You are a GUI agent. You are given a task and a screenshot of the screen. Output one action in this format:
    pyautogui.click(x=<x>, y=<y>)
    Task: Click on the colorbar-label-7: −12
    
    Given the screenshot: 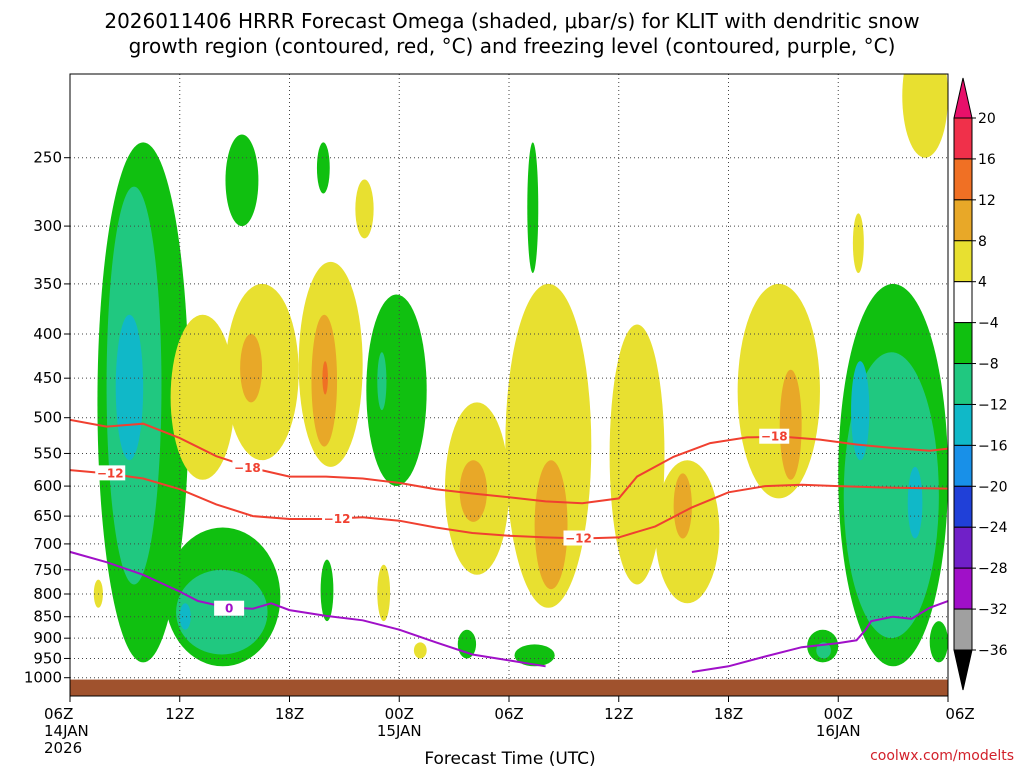 What is the action you would take?
    pyautogui.click(x=993, y=405)
    